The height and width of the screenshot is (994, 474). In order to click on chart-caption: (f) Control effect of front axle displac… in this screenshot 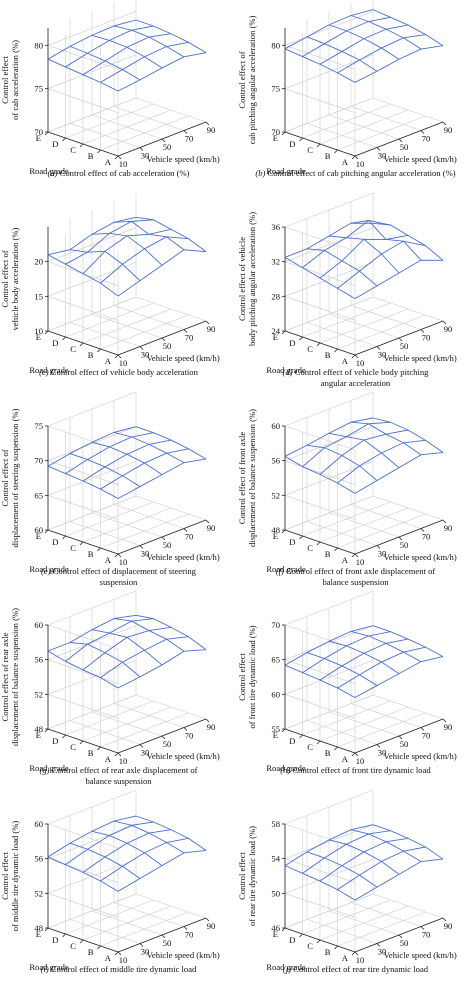, I will do `click(356, 571)`.